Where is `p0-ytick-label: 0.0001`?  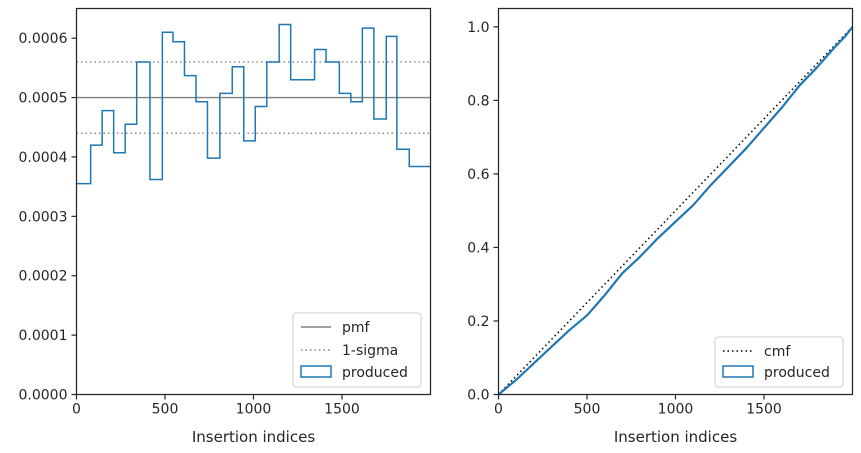
p0-ytick-label: 0.0001 is located at coordinates (43, 336).